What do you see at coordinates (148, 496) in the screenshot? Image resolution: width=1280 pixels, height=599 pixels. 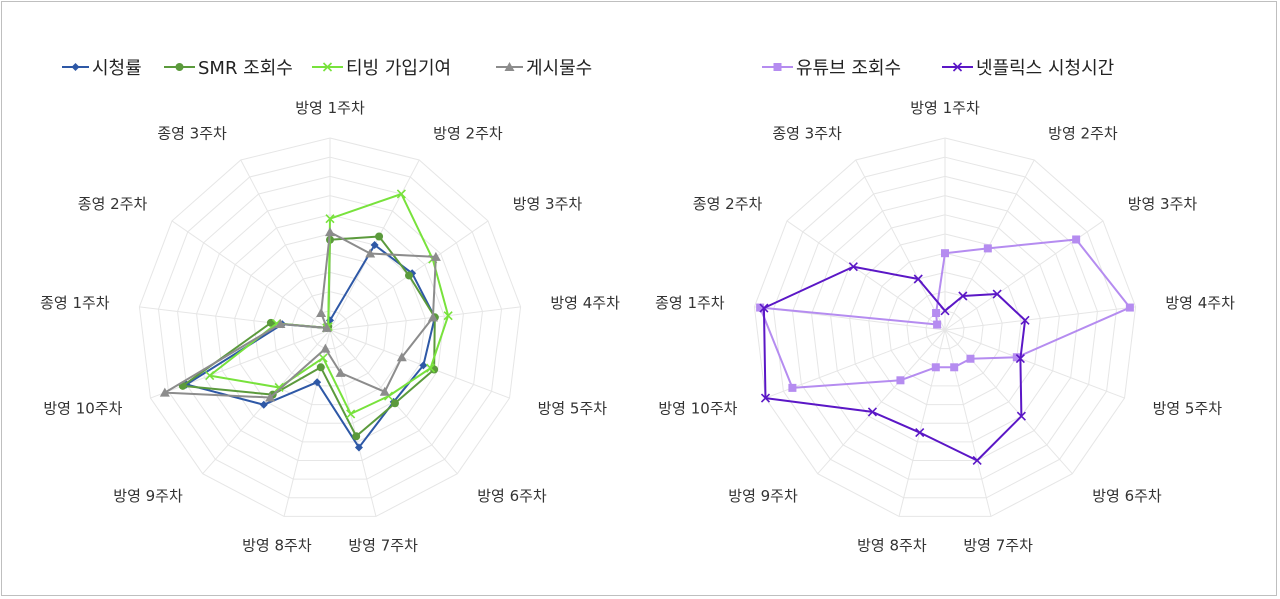 I see `axis-category-label: 방영 9주차` at bounding box center [148, 496].